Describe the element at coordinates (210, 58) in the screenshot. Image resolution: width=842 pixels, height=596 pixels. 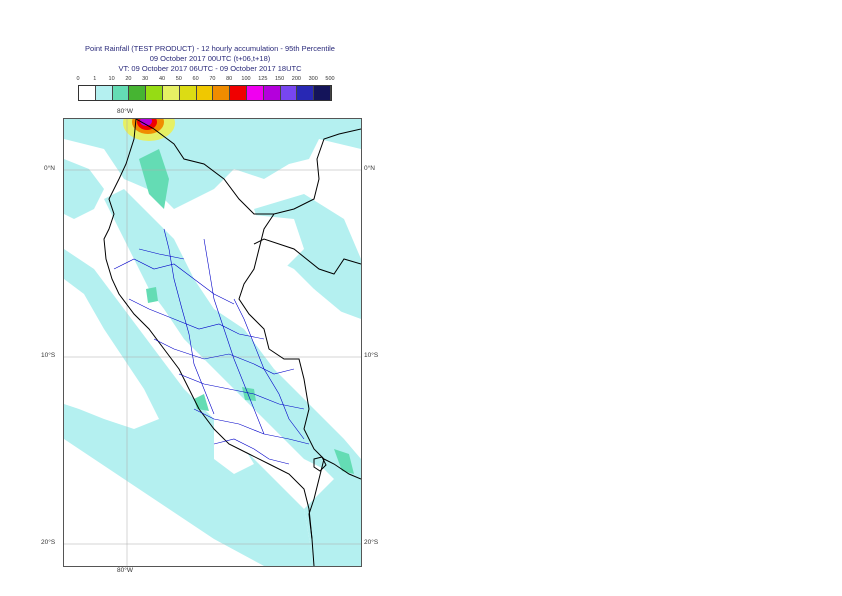
I see `base-time: 09 October 2017 00UTC (t+06,t+18)` at that location.